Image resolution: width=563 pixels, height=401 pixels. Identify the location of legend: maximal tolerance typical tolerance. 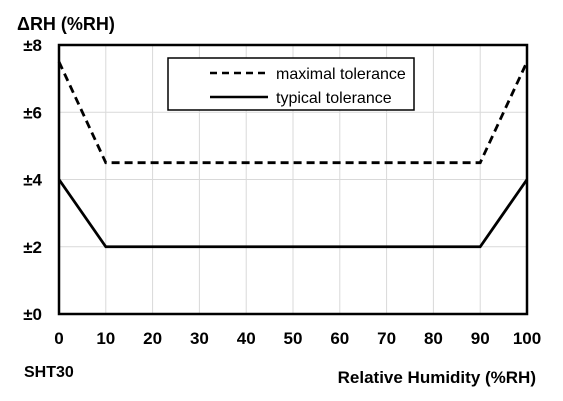
(291, 84).